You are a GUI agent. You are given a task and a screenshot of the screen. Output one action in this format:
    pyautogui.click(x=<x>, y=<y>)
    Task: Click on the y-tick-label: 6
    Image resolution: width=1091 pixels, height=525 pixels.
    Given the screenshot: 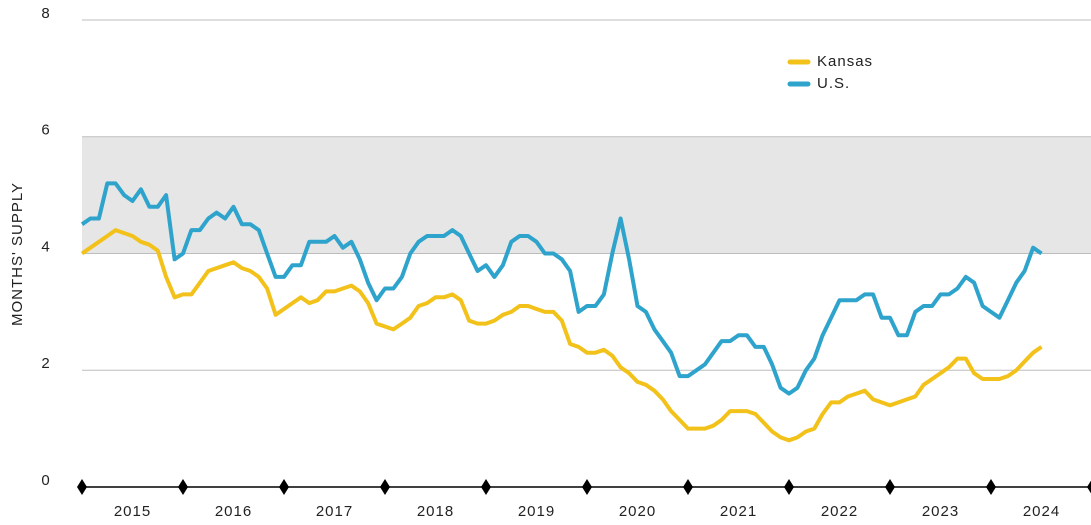 What is the action you would take?
    pyautogui.click(x=45, y=130)
    